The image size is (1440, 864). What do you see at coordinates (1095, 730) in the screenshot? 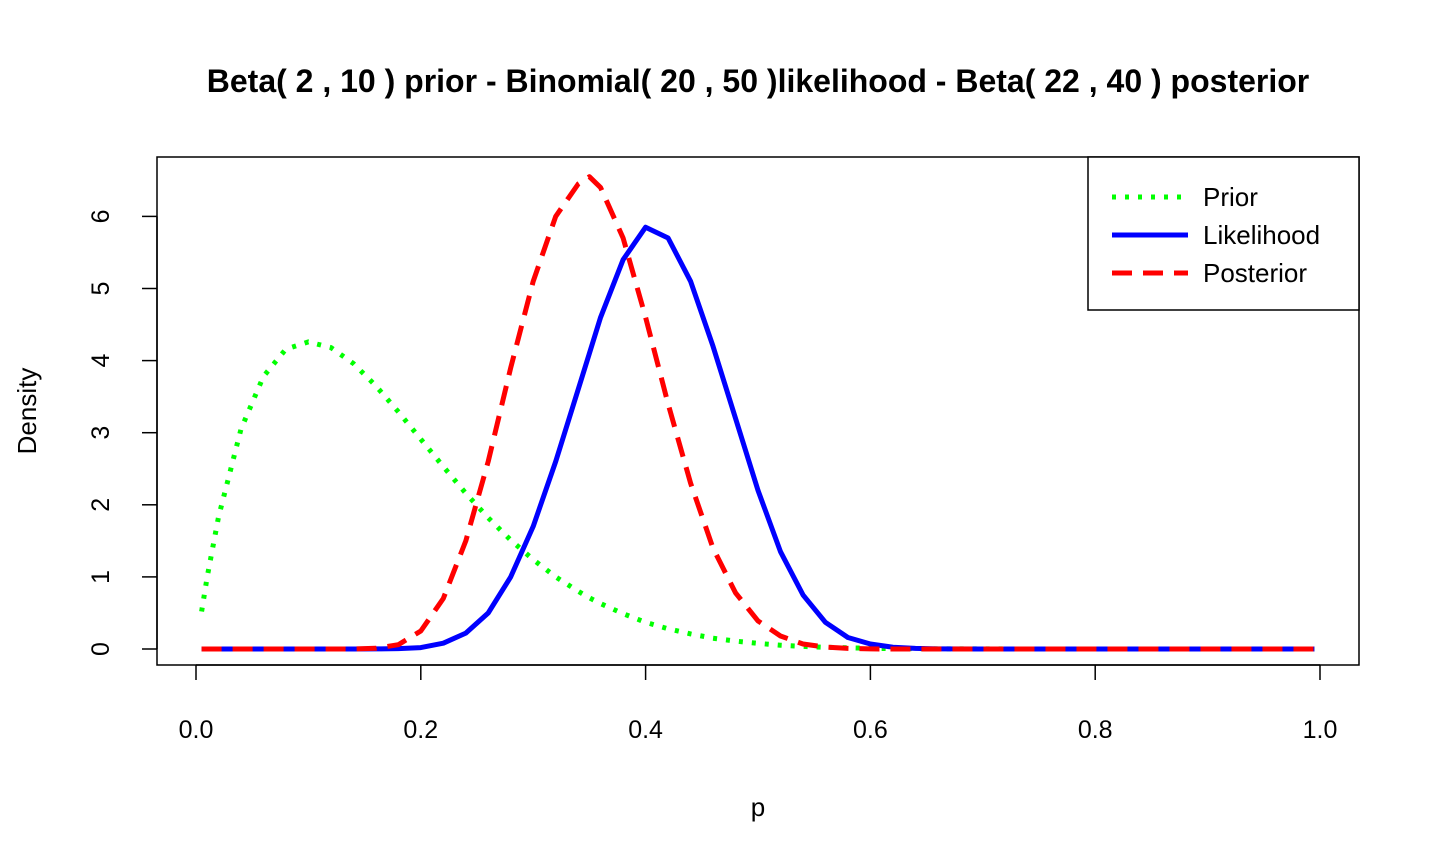
I see `x-tick-label: 0.8` at bounding box center [1095, 730].